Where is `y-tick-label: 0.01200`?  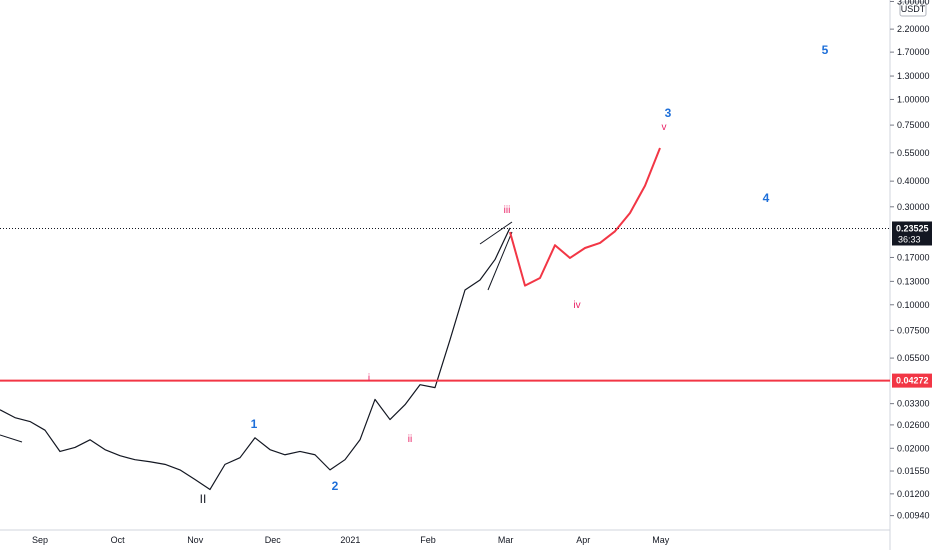
y-tick-label: 0.01200 is located at coordinates (913, 494).